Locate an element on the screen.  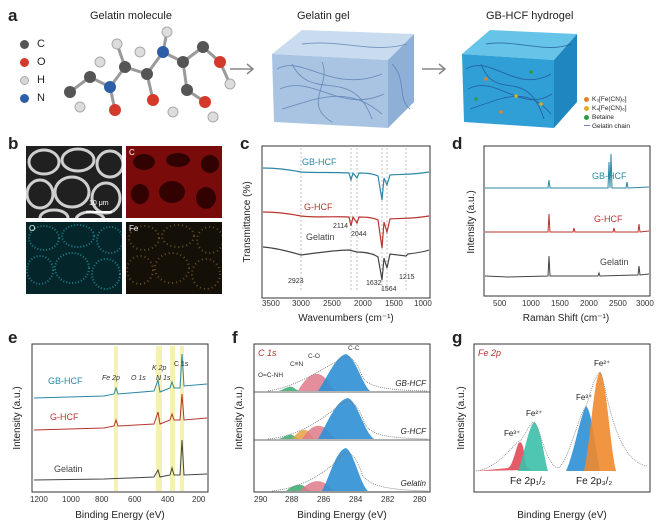
c1s-tick-label: 282 is located at coordinates (388, 499).